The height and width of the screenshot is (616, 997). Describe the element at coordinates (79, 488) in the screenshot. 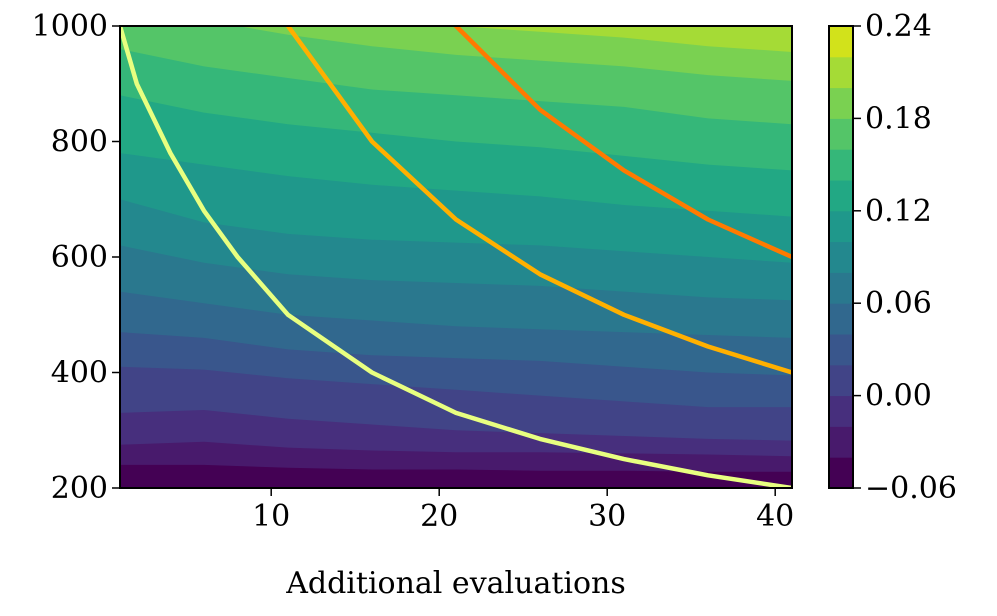

I see `y-tick-label: 200` at that location.